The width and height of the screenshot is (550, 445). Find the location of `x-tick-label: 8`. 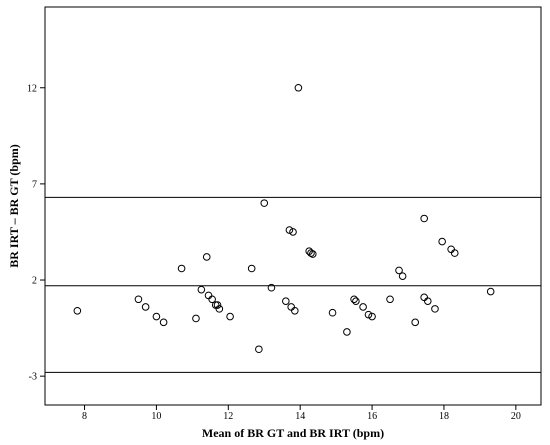

x-tick-label: 8 is located at coordinates (84, 416).